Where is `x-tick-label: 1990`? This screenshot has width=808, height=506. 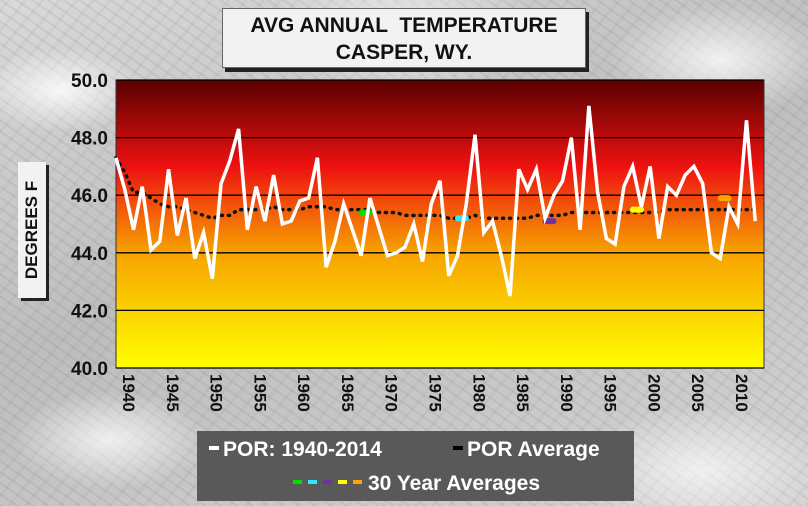 x-tick-label: 1990 is located at coordinates (566, 393).